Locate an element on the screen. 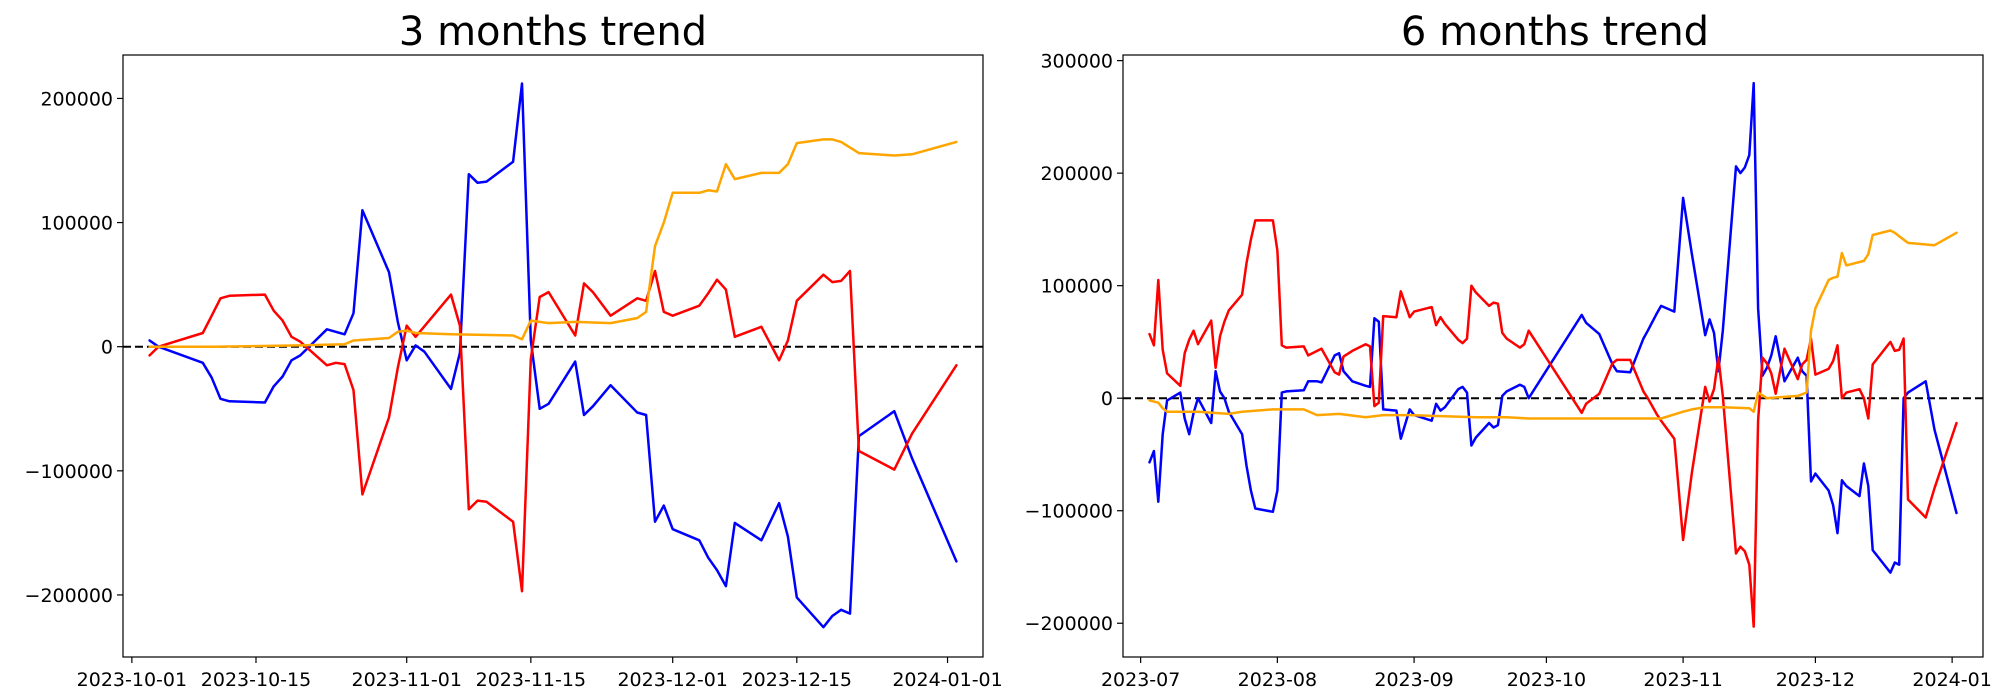 This screenshot has height=700, width=2000. x-tick-label: 2023-10 is located at coordinates (1546, 680).